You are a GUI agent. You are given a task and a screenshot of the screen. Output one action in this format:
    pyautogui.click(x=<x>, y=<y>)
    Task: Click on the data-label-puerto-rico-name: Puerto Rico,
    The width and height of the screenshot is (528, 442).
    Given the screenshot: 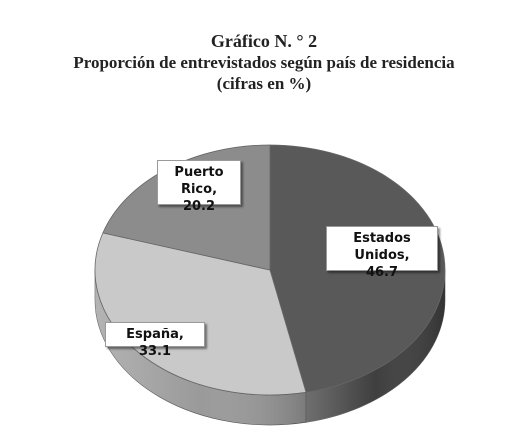 What is the action you would take?
    pyautogui.click(x=199, y=181)
    